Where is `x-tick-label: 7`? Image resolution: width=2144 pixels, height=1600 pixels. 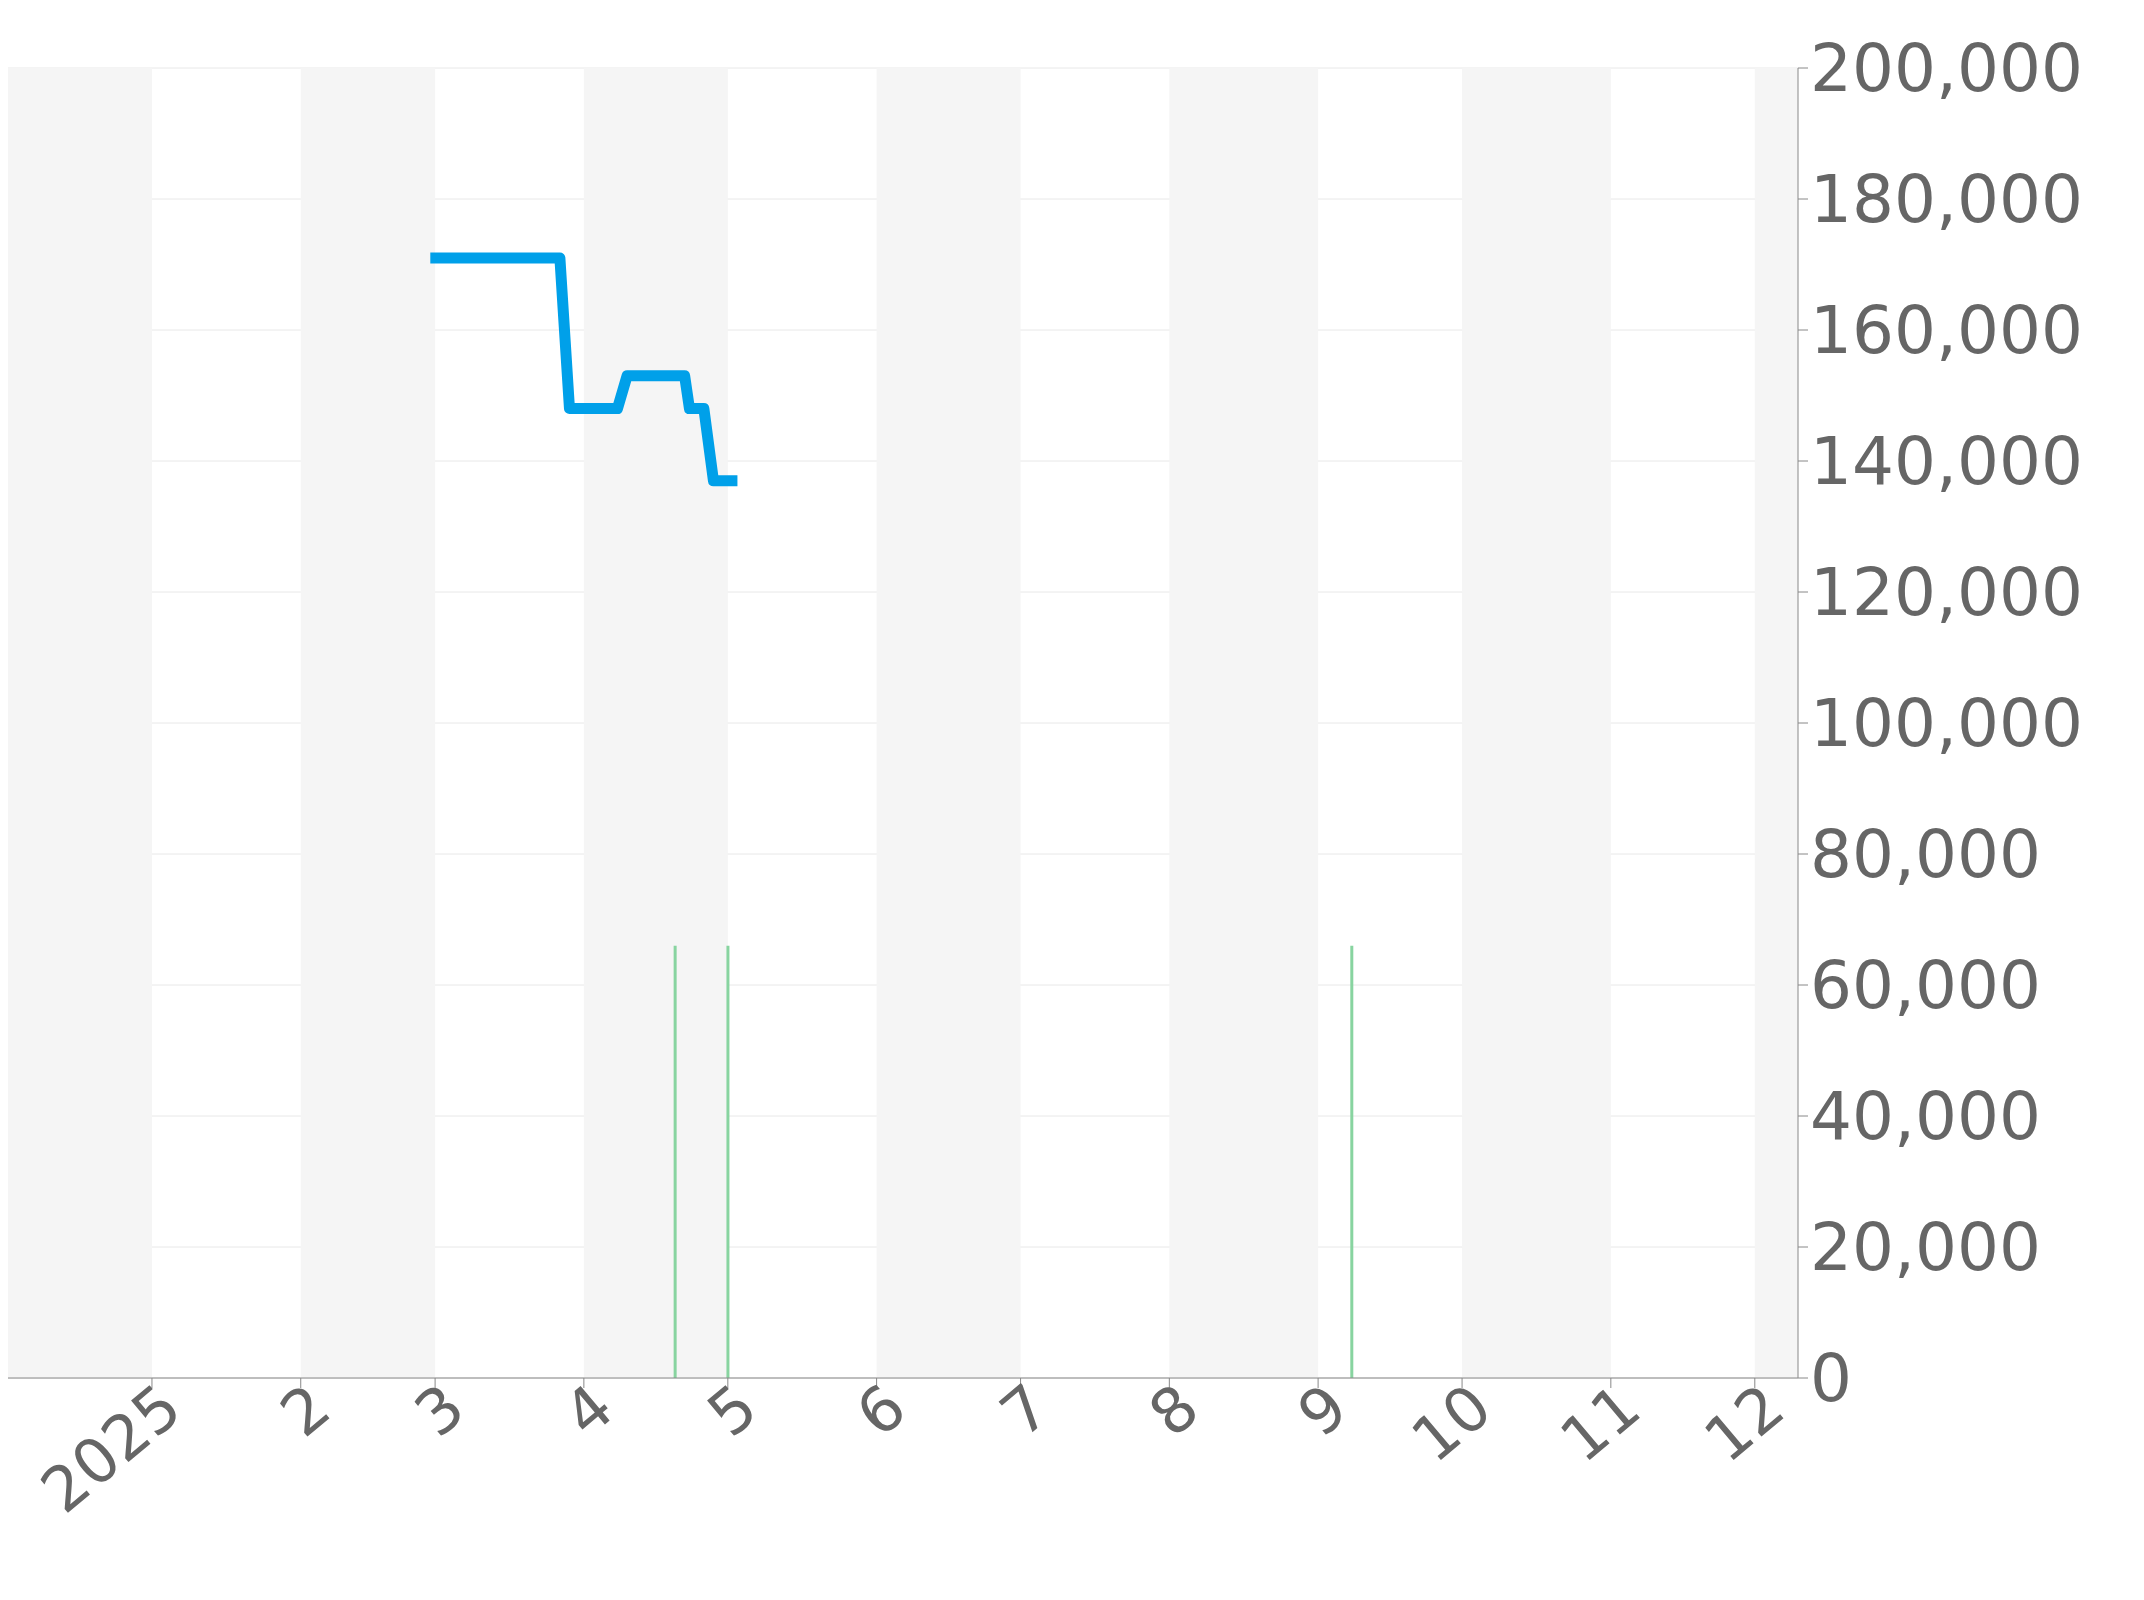 x-tick-label: 7 is located at coordinates (1025, 1410).